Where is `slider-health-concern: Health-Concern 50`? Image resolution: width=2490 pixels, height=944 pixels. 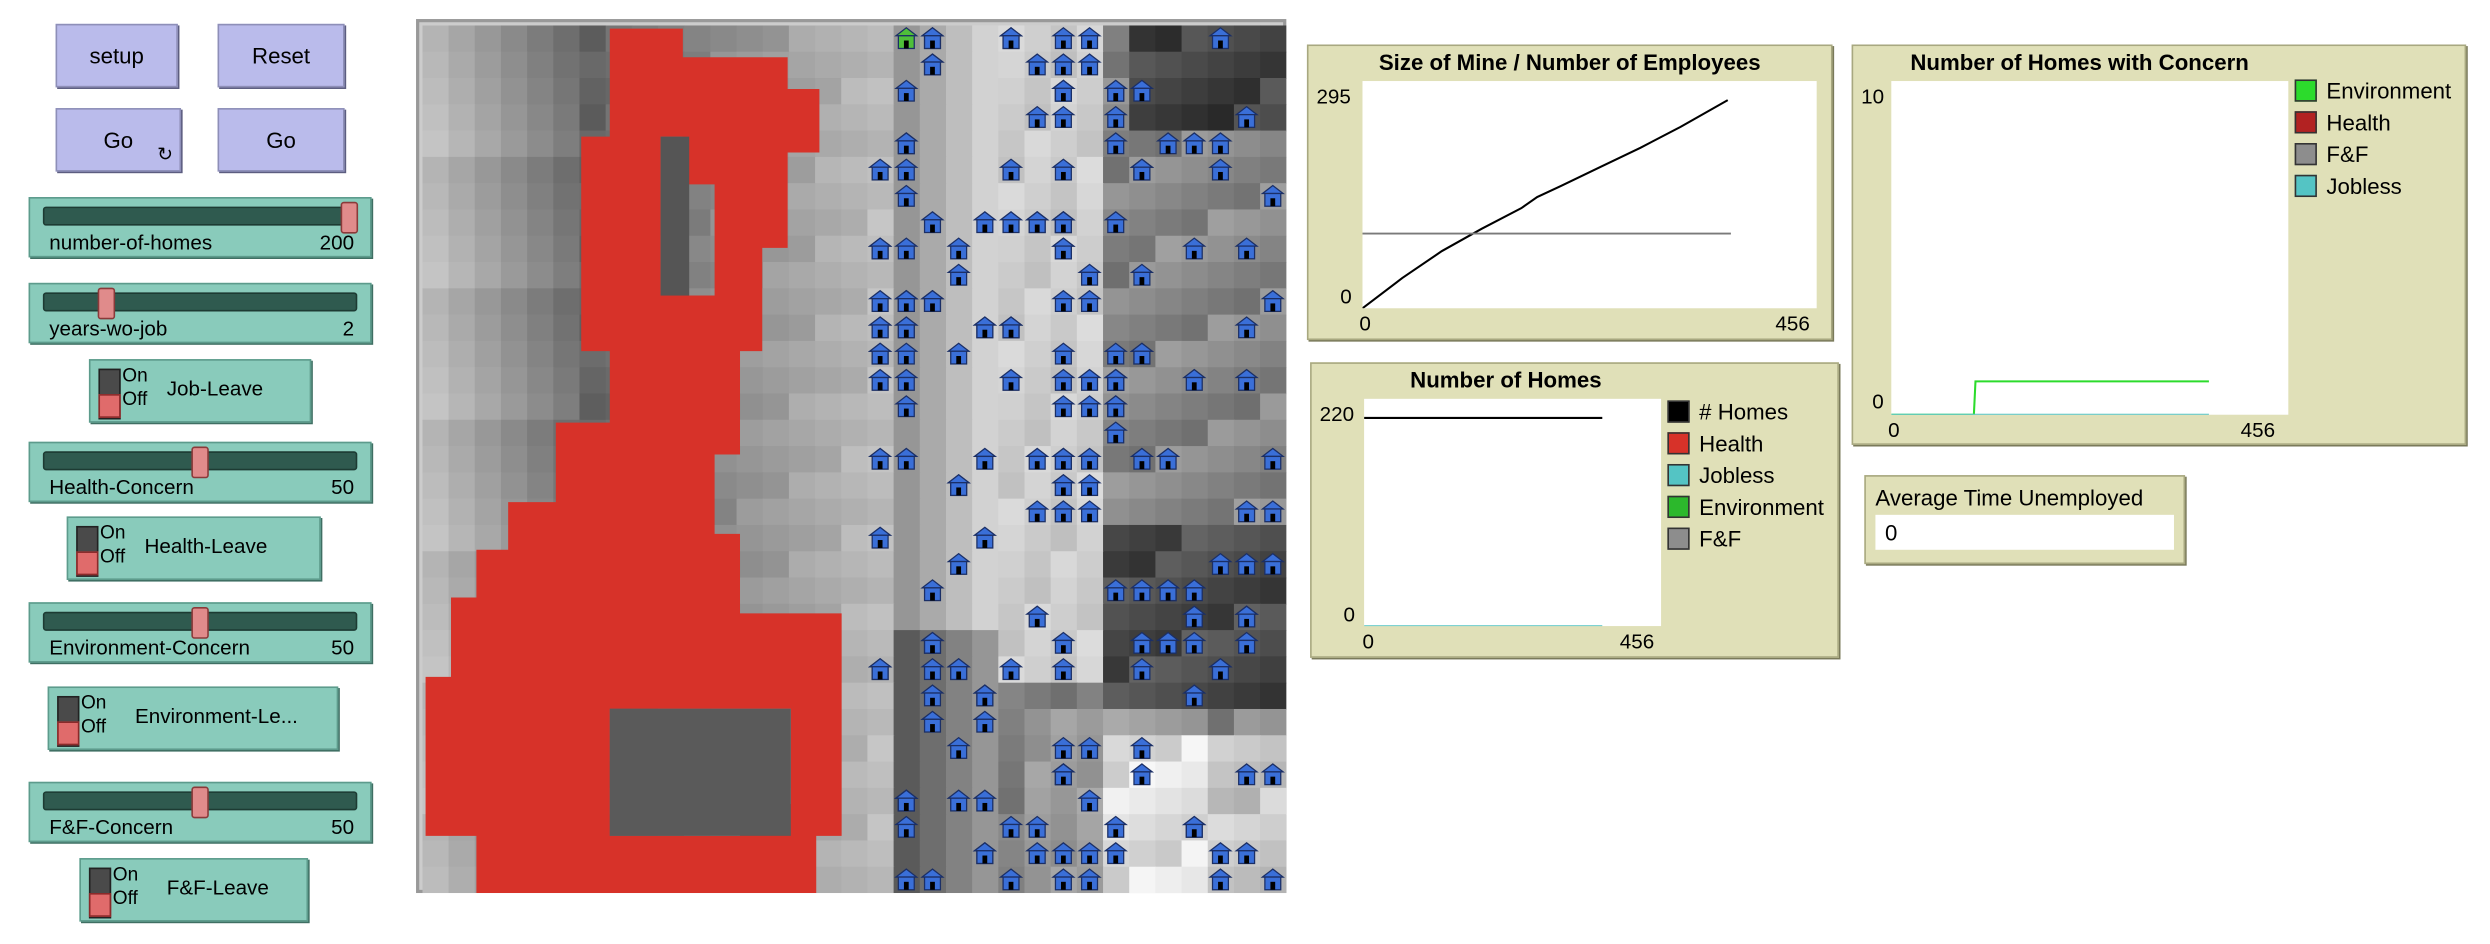
slider-health-concern: Health-Concern 50 is located at coordinates (200, 472).